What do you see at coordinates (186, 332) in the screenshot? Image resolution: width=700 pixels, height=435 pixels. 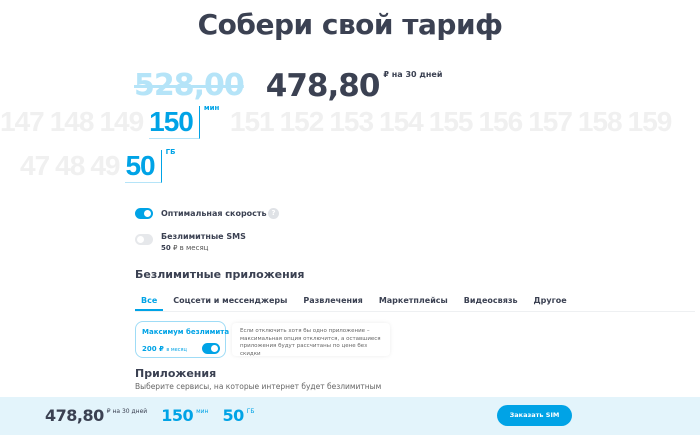 I see `max-title: Максимум безлимита` at bounding box center [186, 332].